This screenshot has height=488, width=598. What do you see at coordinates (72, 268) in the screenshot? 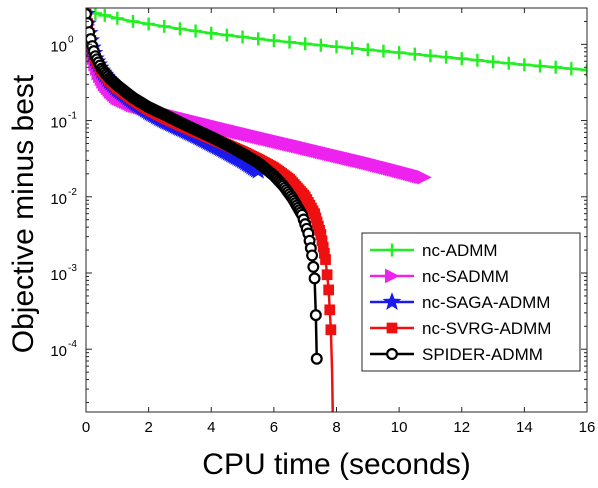
I see `y-tick-exponent: -3` at bounding box center [72, 268].